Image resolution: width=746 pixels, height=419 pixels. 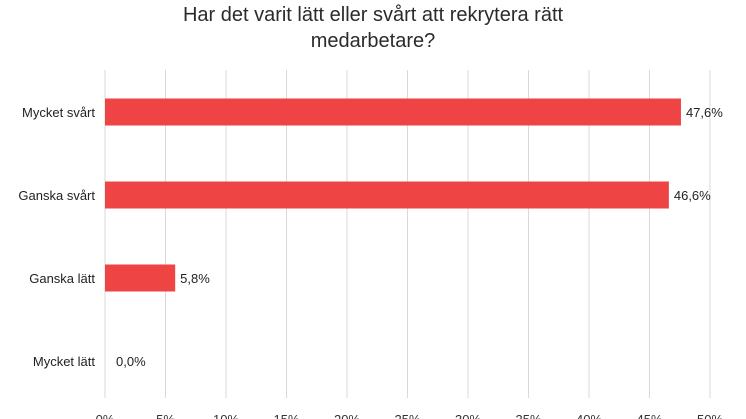 What do you see at coordinates (131, 361) in the screenshot?
I see `data-label: 0,0%` at bounding box center [131, 361].